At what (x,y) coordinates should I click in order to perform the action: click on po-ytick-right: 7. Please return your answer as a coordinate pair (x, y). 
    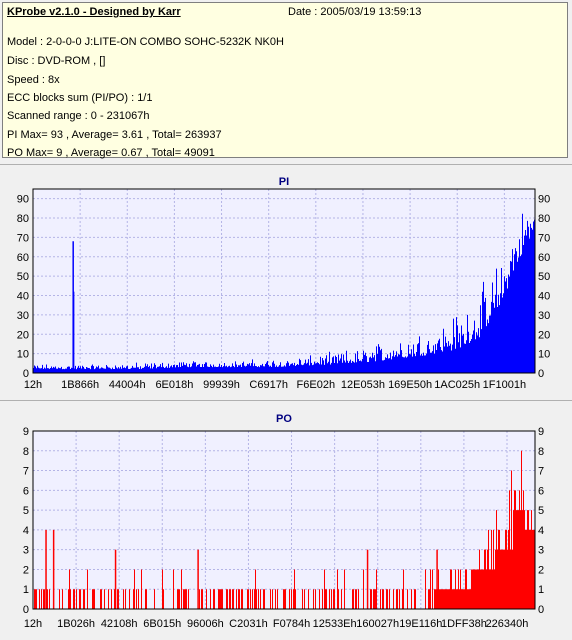
    Looking at the image, I should click on (541, 472).